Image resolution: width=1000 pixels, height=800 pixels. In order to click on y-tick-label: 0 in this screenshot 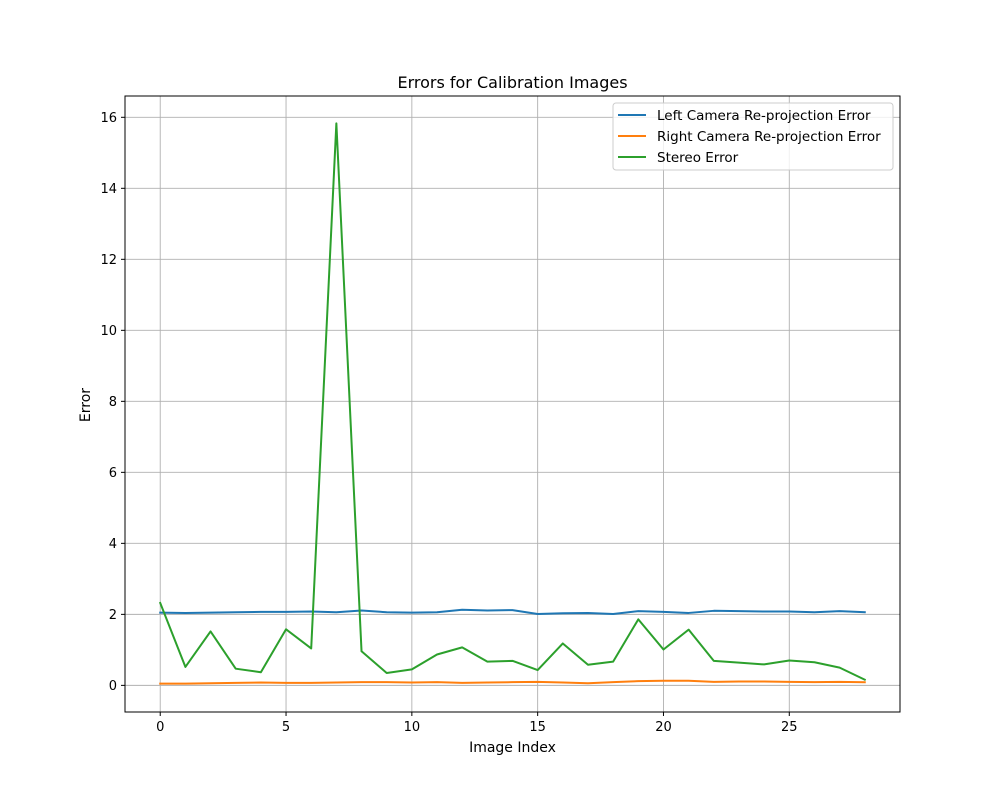, I will do `click(113, 686)`.